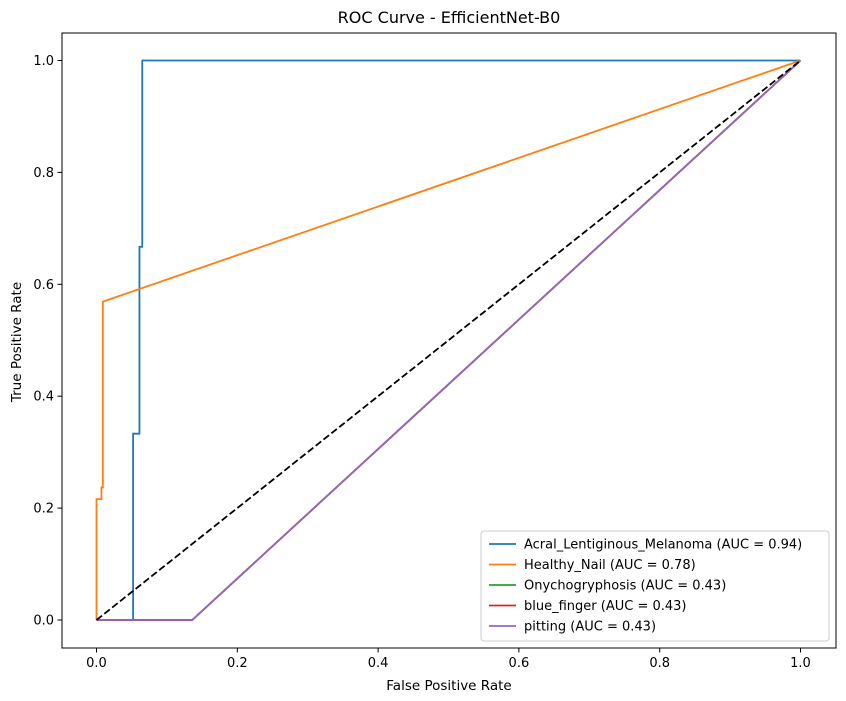 This screenshot has width=846, height=701. I want to click on y-tick-label: 0.0, so click(43, 621).